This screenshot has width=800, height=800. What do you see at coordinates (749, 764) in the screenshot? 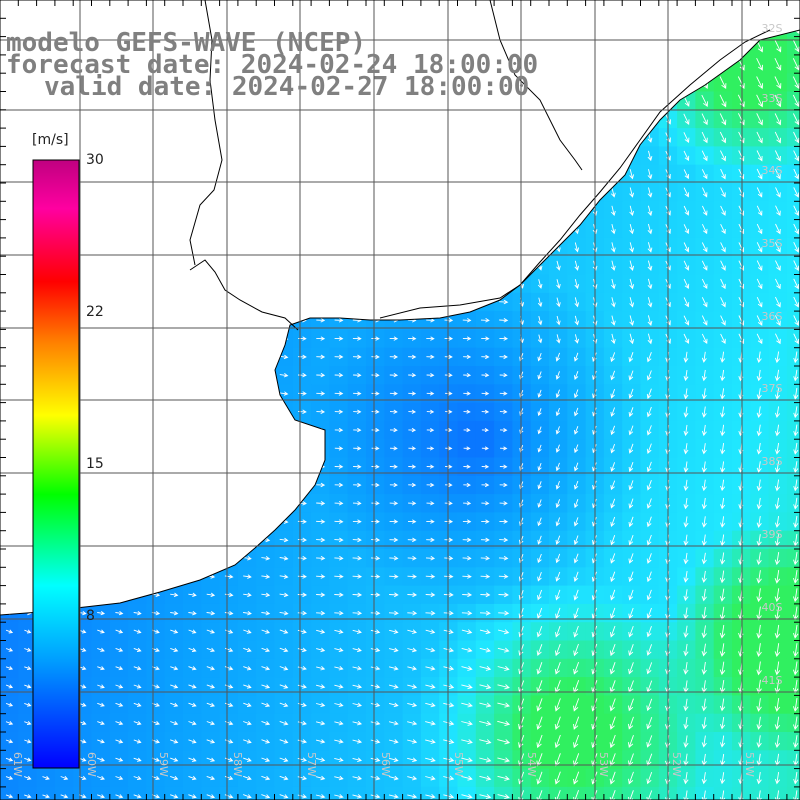
I see `lon-label: 51W` at bounding box center [749, 764].